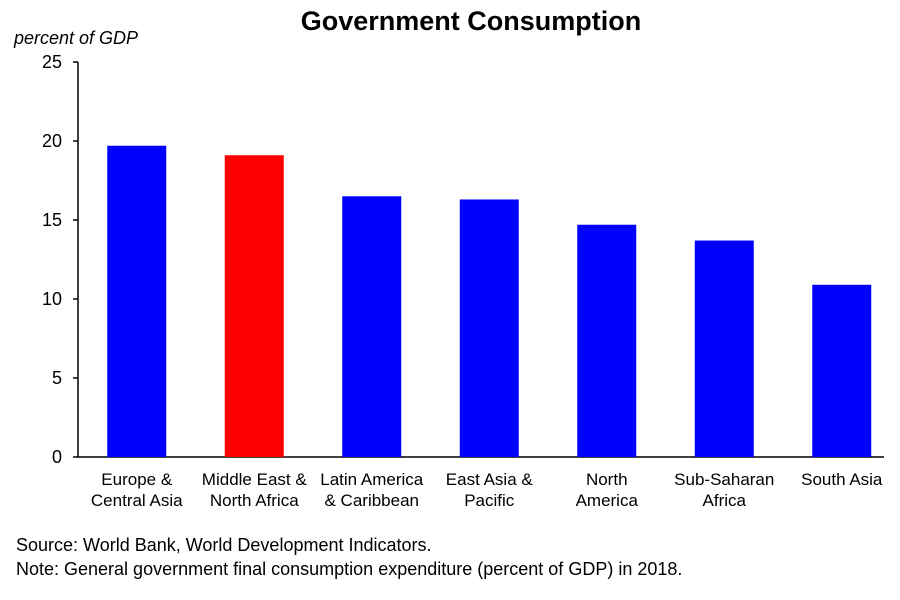  What do you see at coordinates (52, 62) in the screenshot?
I see `y-tick-label: 25` at bounding box center [52, 62].